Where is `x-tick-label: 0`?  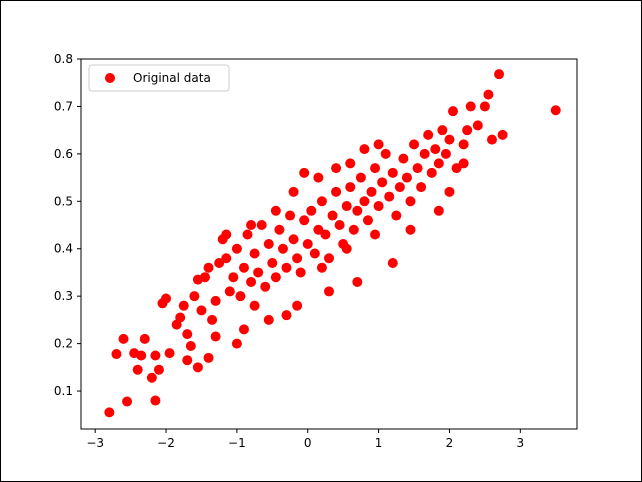
x-tick-label: 0 is located at coordinates (308, 443).